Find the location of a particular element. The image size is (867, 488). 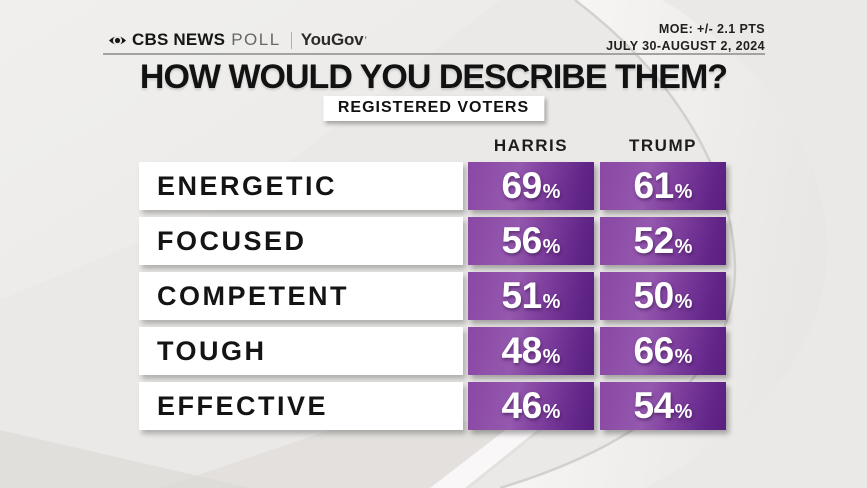

cbs-news-poll-logo: CBS NEWS POLL YouGov ’ is located at coordinates (237, 40).